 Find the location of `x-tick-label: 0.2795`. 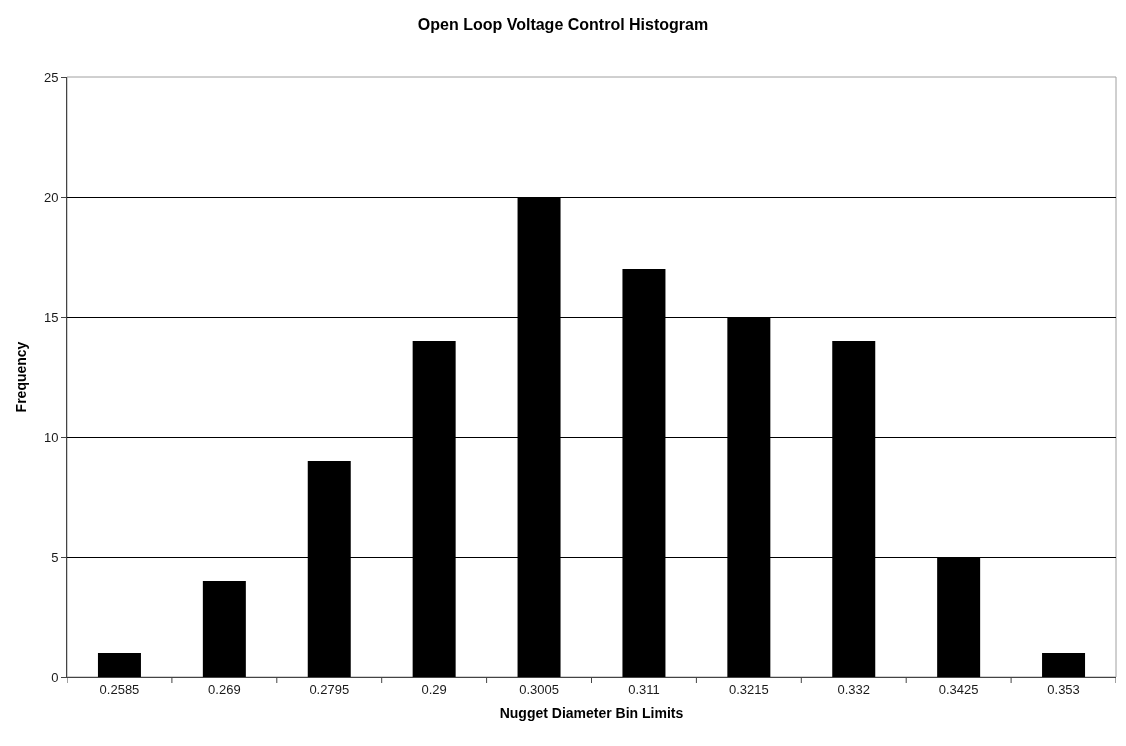

x-tick-label: 0.2795 is located at coordinates (329, 689).